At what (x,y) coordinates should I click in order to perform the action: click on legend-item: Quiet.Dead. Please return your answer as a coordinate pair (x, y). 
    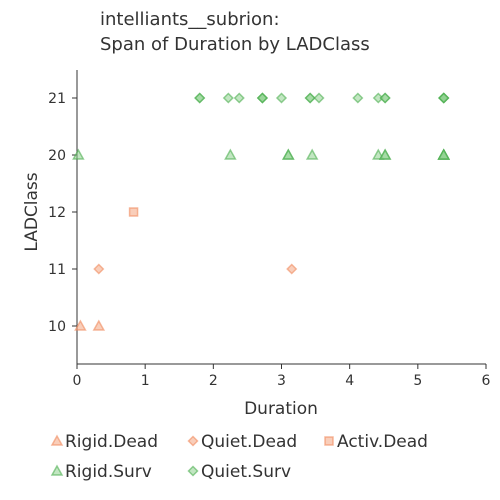
    Looking at the image, I should click on (242, 442).